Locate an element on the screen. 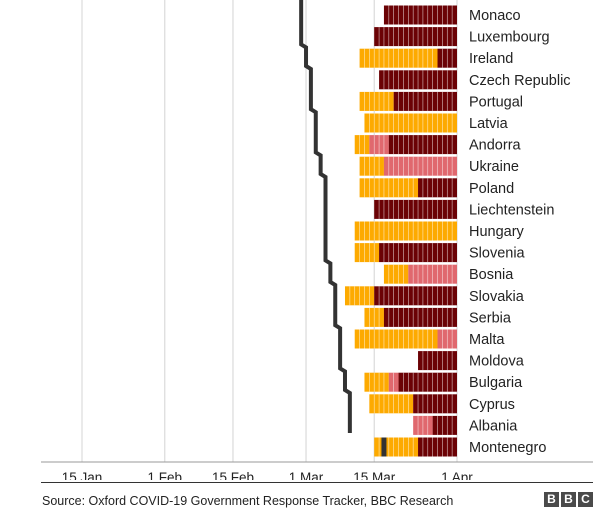 Image resolution: width=614 pixels, height=517 pixels. country-label: Poland is located at coordinates (491, 189).